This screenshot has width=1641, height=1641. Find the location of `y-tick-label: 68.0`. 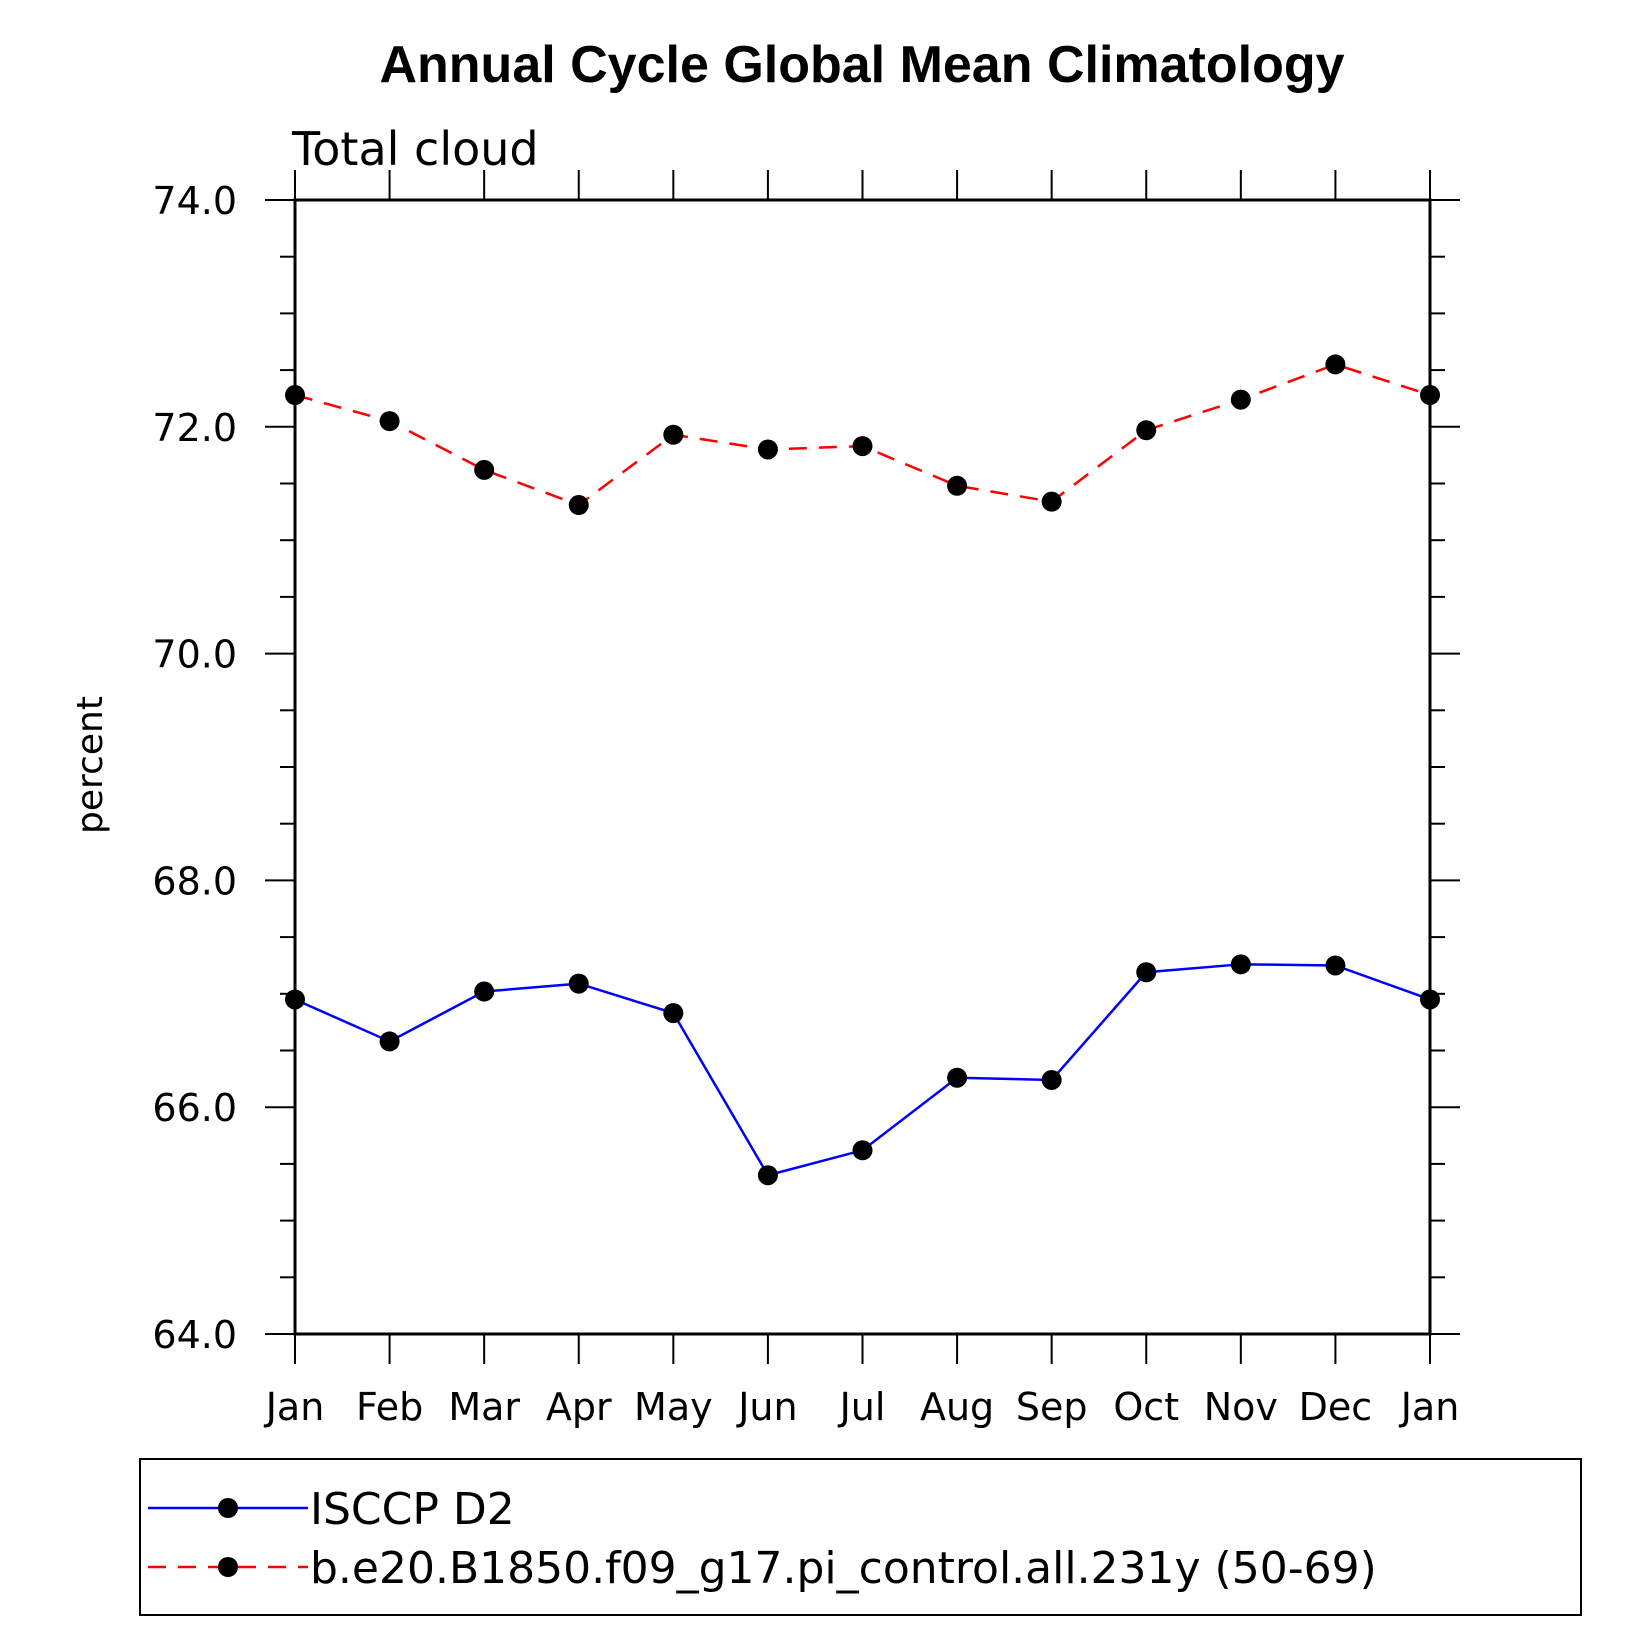

y-tick-label: 68.0 is located at coordinates (194, 881).